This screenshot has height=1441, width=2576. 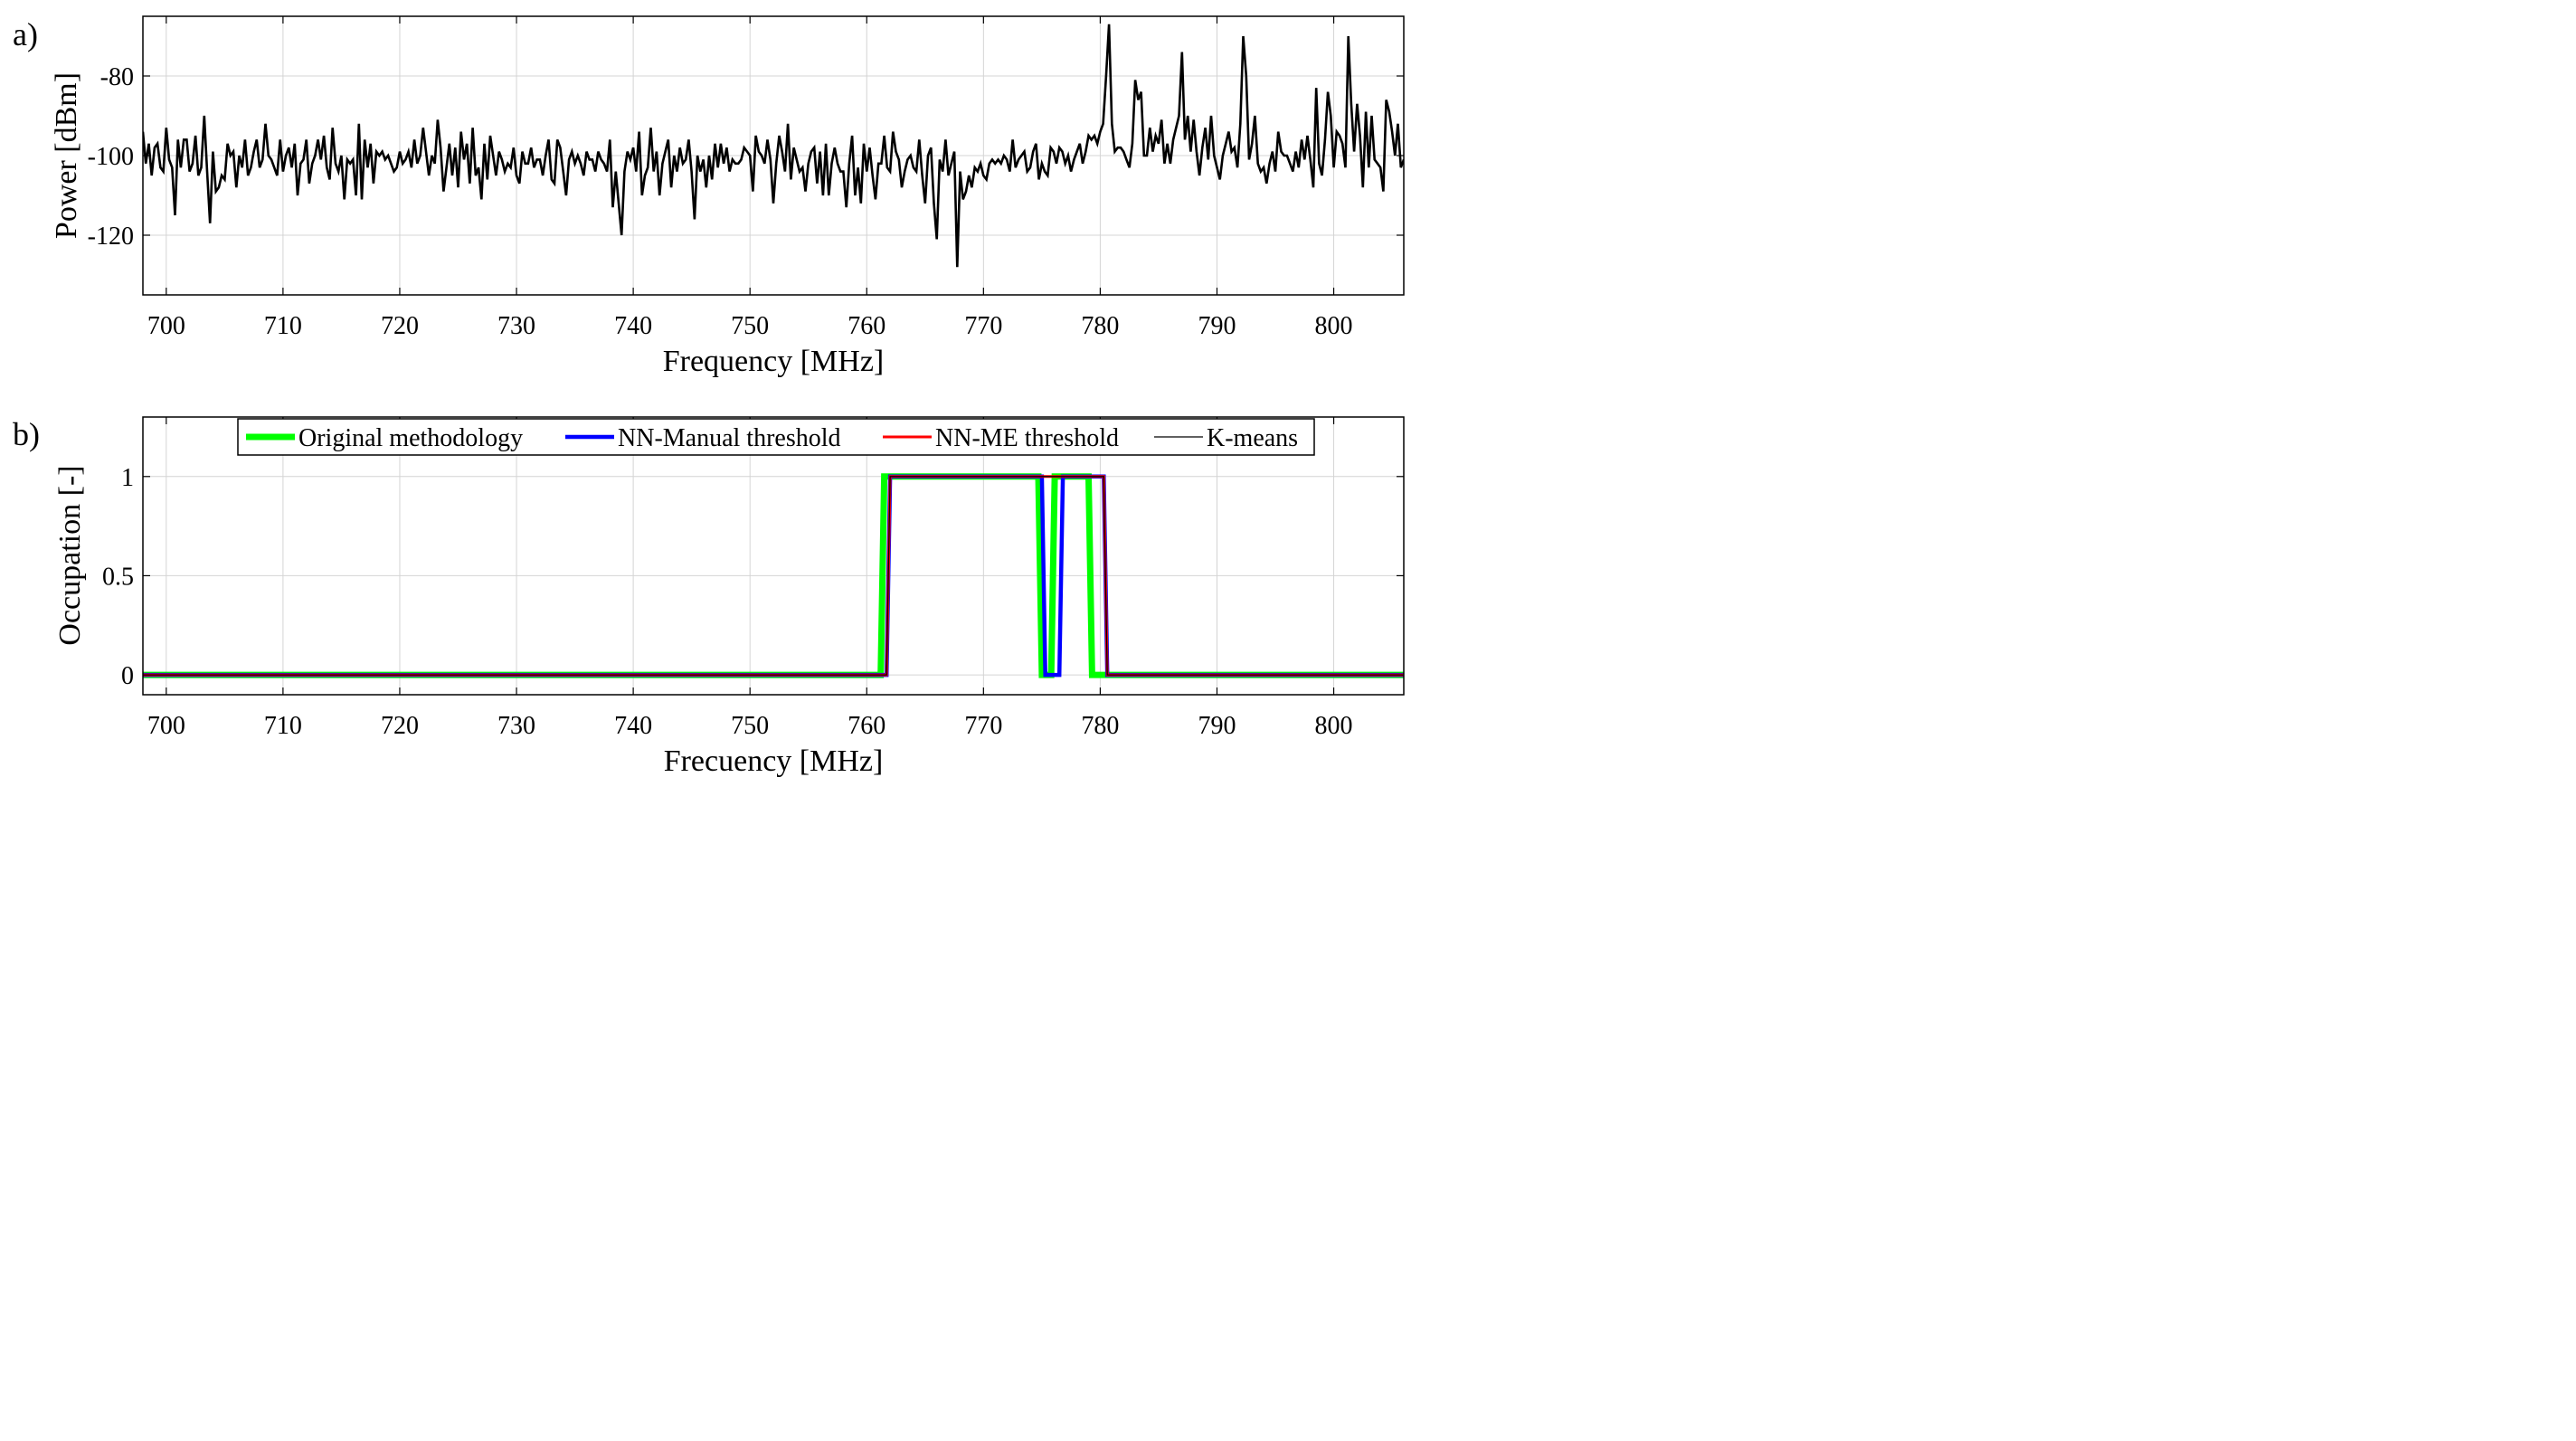 What do you see at coordinates (411, 438) in the screenshot?
I see `legend-entry: Original methodology` at bounding box center [411, 438].